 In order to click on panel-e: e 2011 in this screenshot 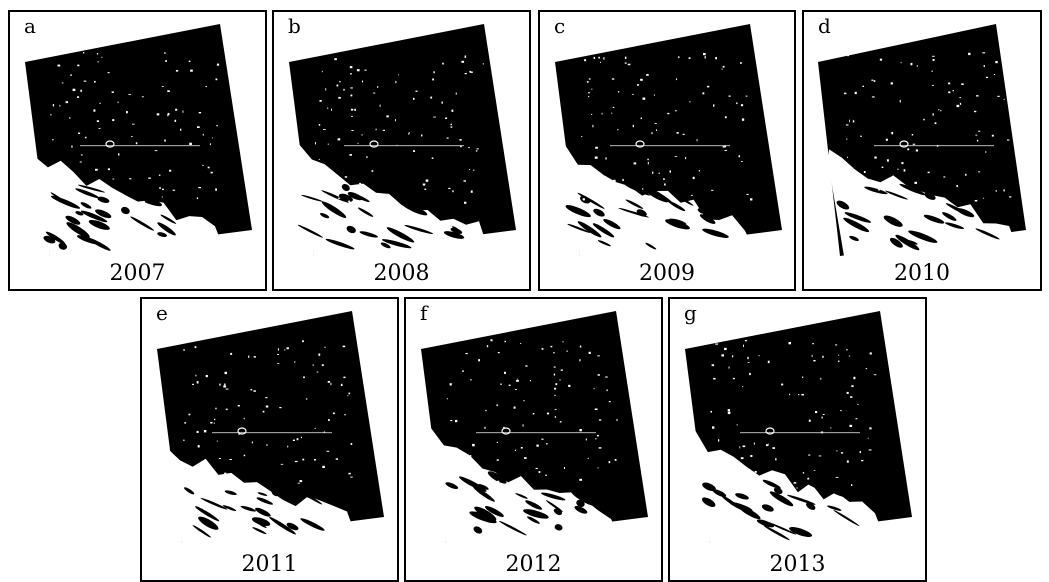, I will do `click(269, 439)`.